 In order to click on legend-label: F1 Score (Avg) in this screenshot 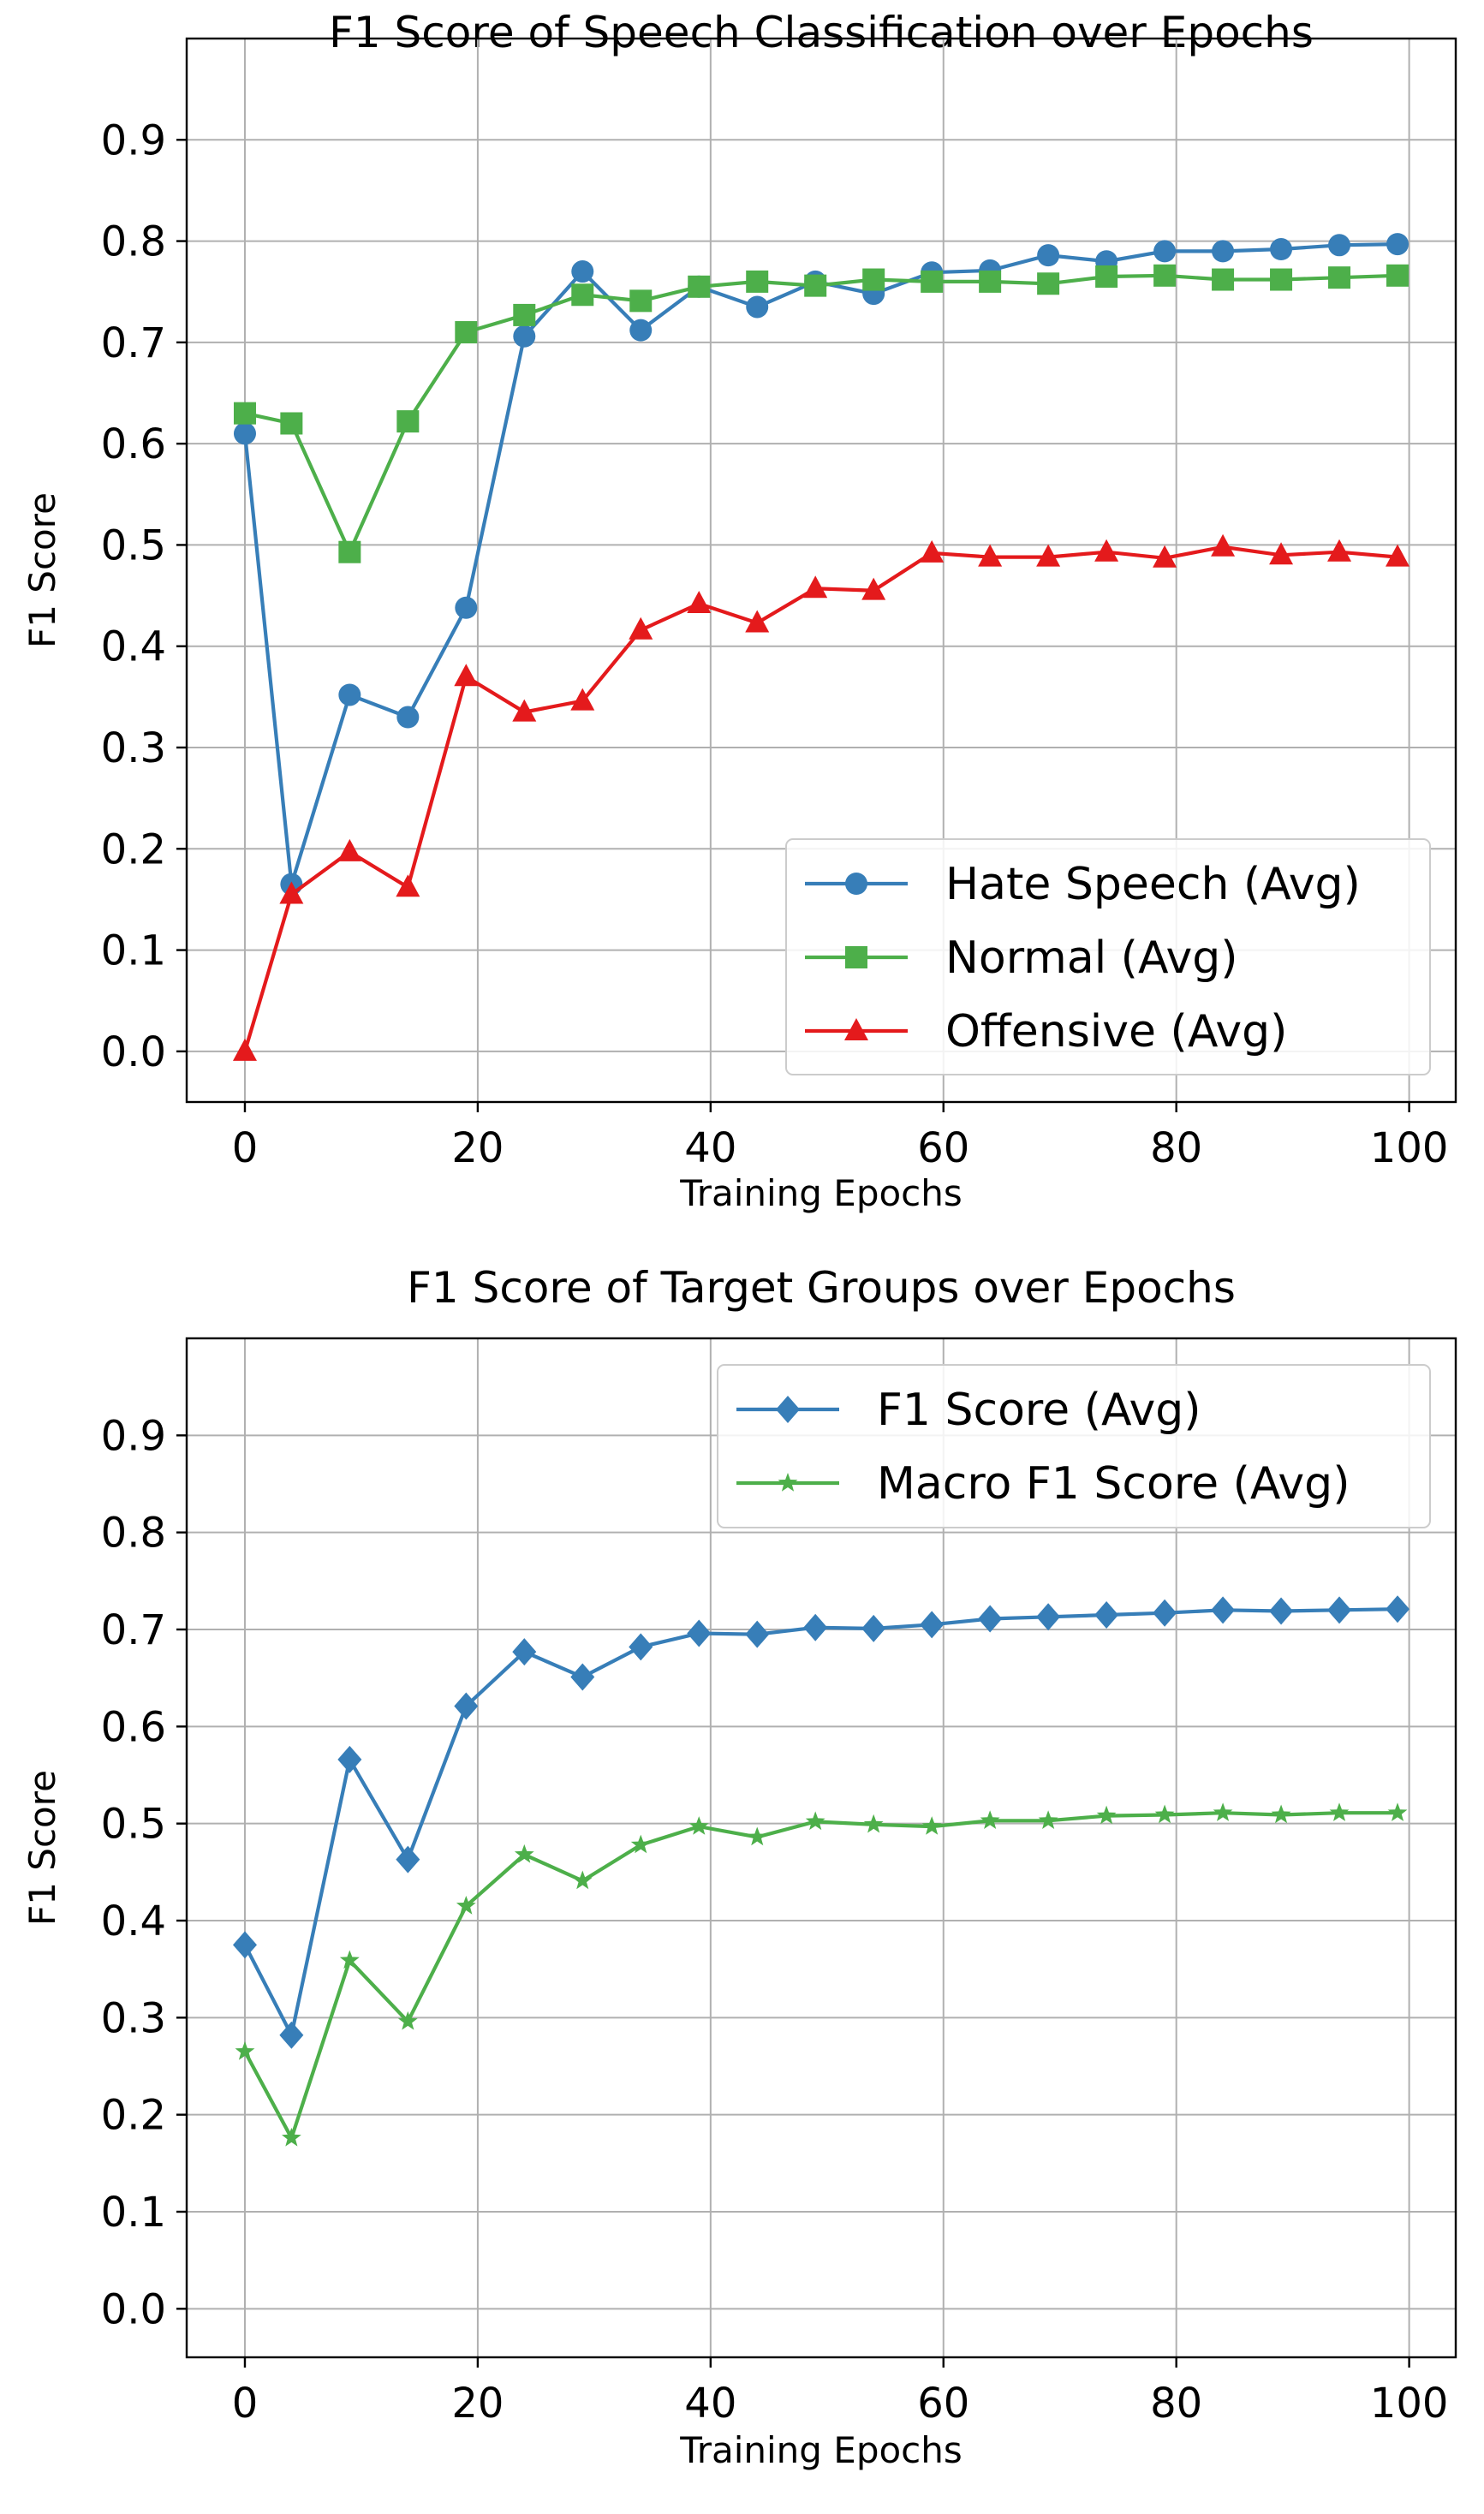, I will do `click(1039, 1410)`.